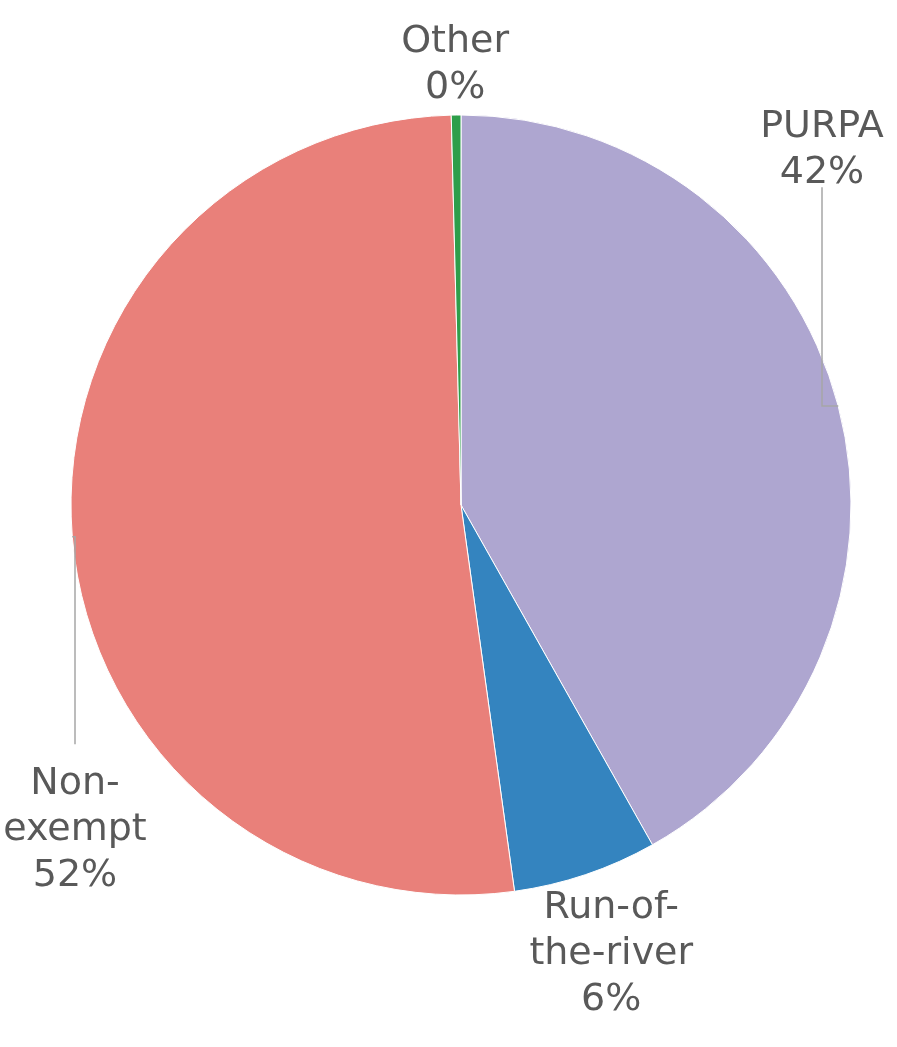  I want to click on data-label: 42%, so click(822, 169).